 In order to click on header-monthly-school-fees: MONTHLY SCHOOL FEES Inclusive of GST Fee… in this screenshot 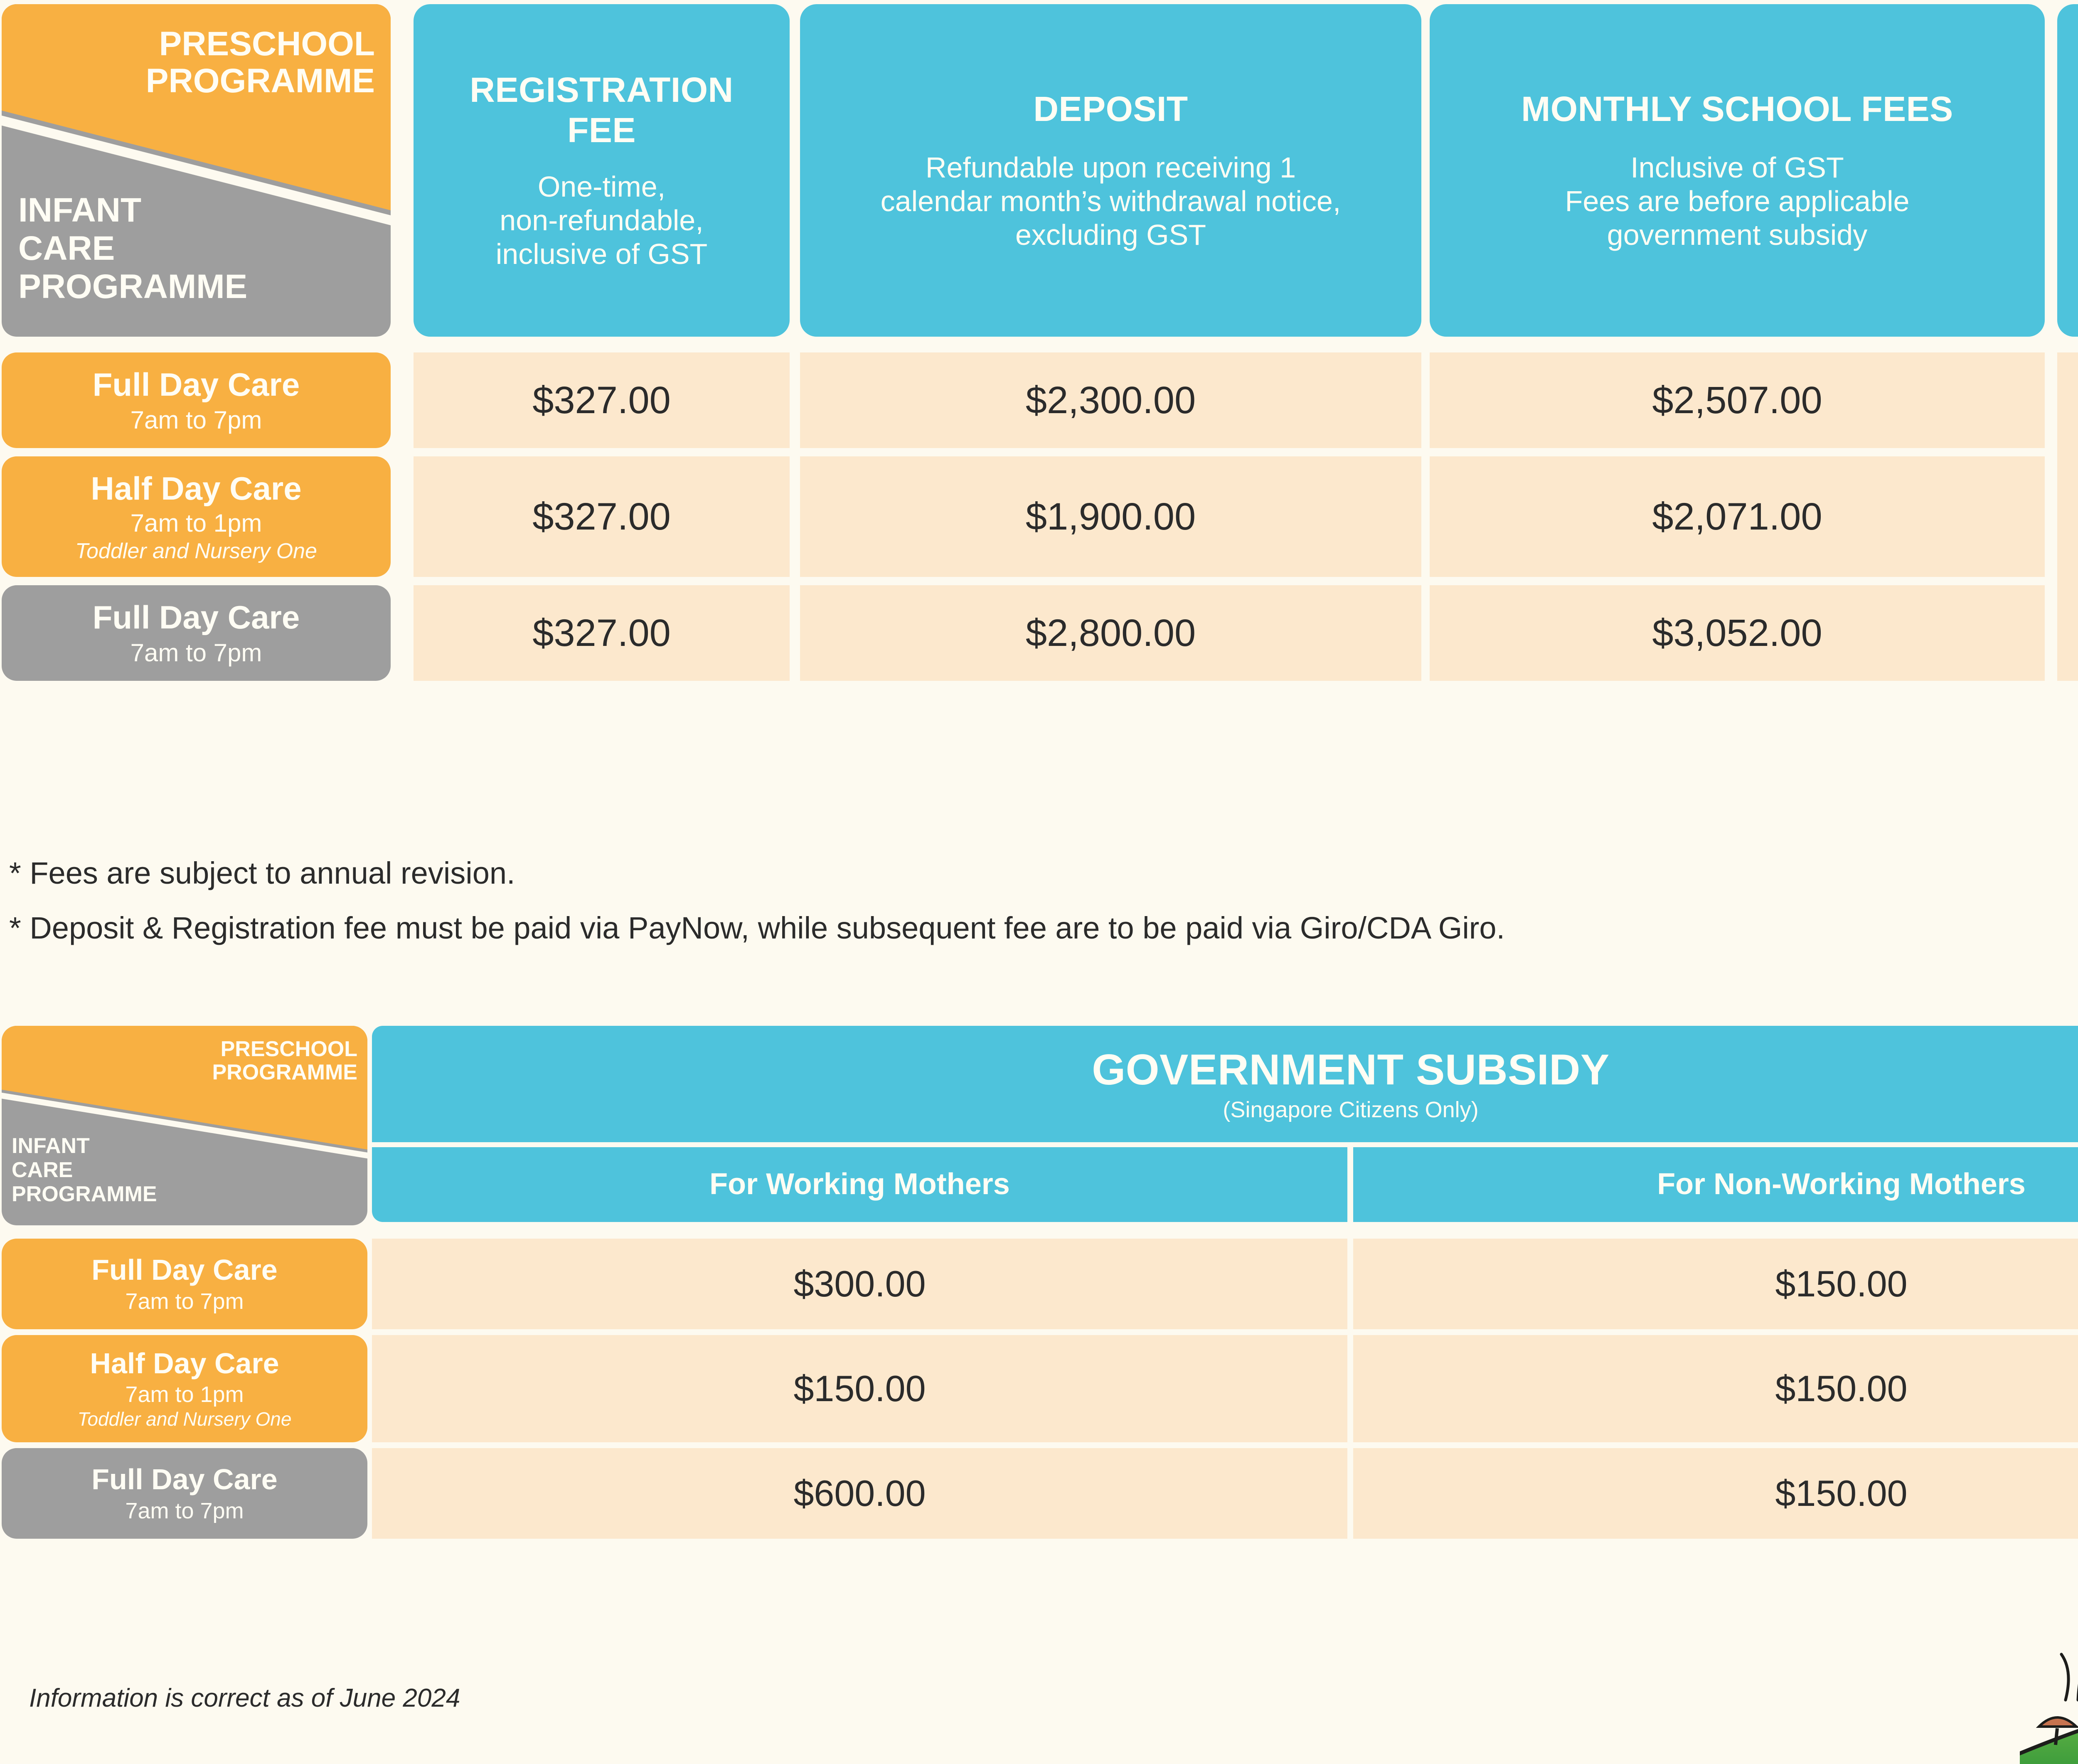, I will do `click(1737, 170)`.